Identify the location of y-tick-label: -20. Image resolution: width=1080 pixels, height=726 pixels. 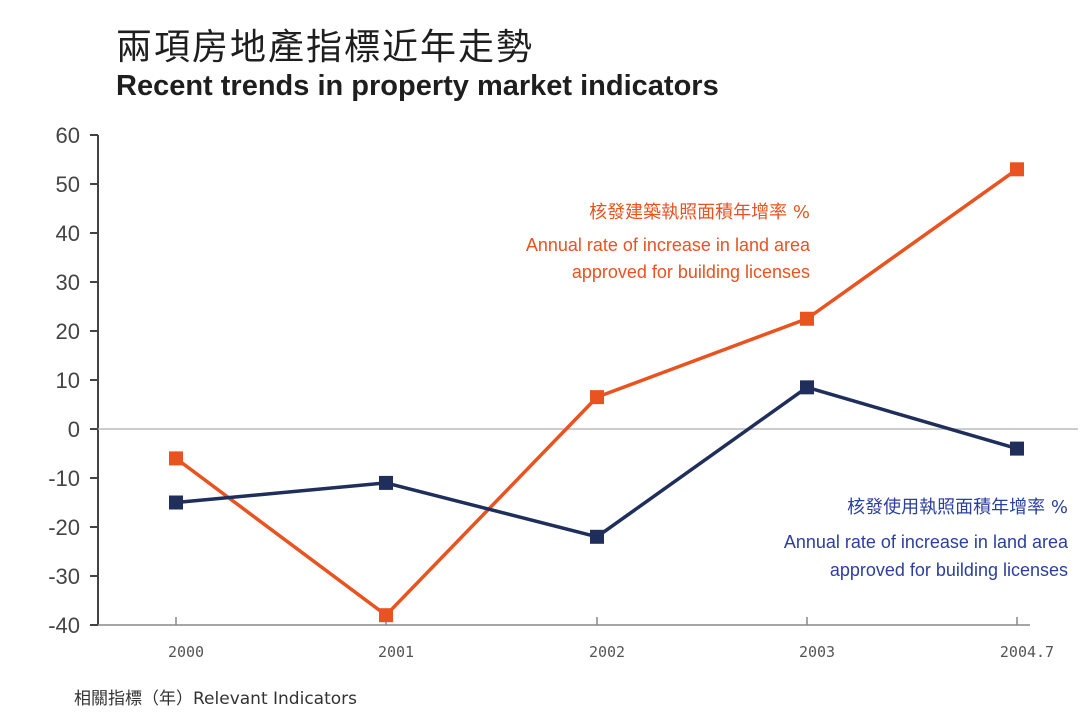
(64, 527).